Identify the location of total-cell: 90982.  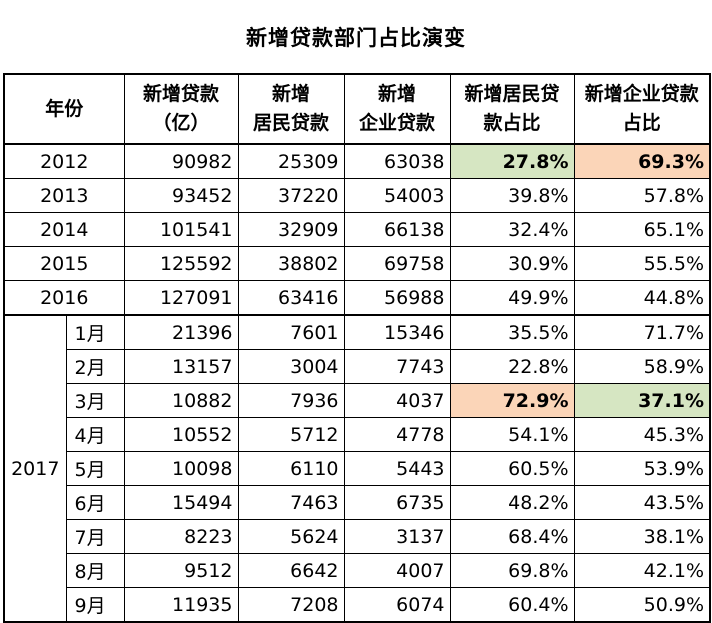
(181, 161).